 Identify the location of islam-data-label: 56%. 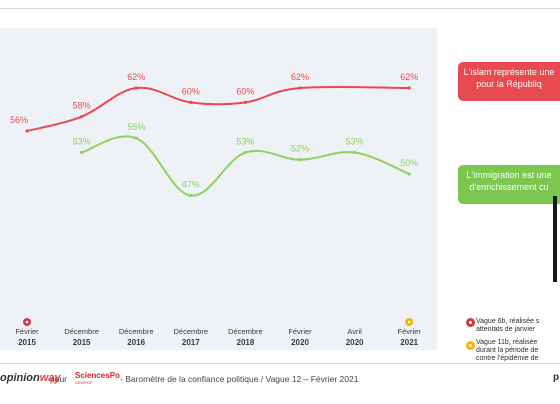
(19, 120).